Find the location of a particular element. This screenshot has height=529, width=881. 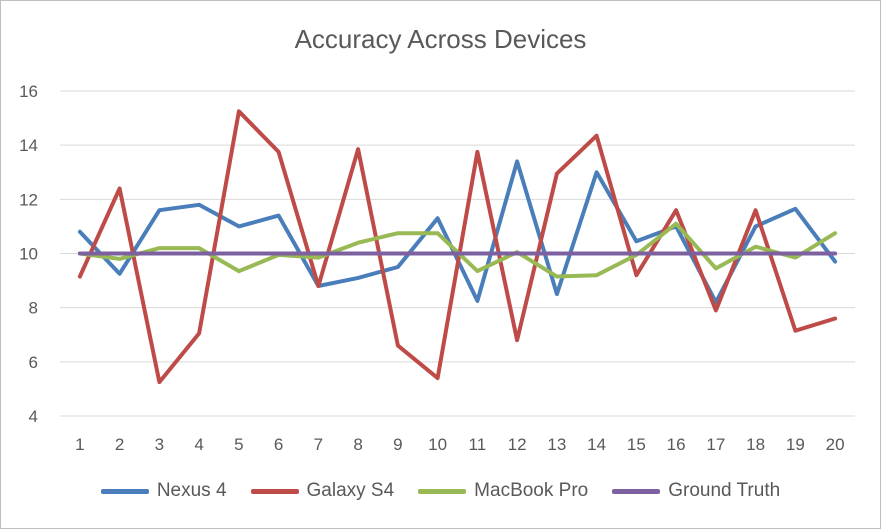

x-tick-label: 18 is located at coordinates (755, 444).